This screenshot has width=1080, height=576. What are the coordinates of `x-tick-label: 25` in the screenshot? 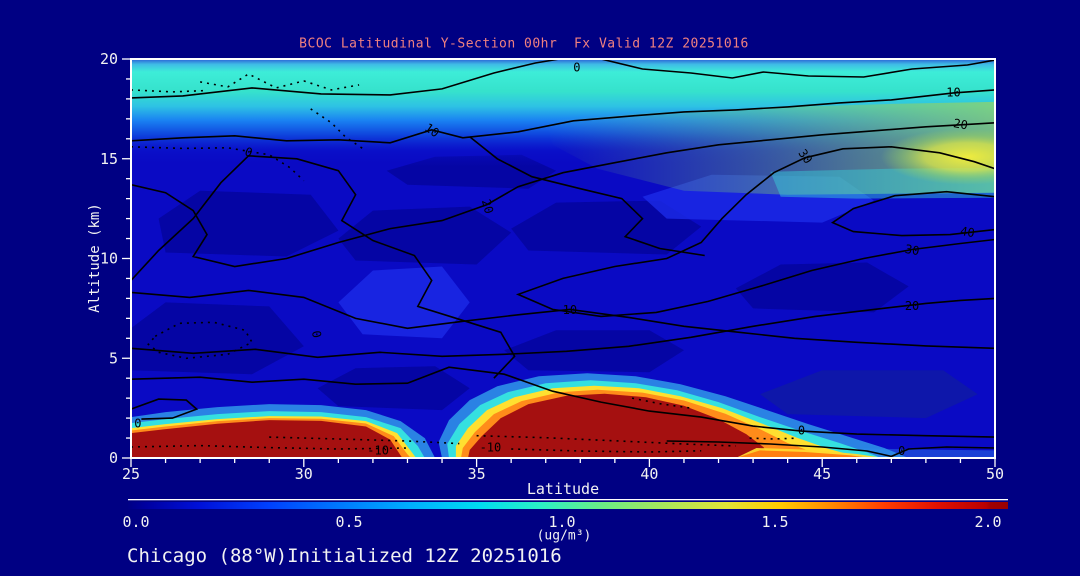 It's located at (131, 474).